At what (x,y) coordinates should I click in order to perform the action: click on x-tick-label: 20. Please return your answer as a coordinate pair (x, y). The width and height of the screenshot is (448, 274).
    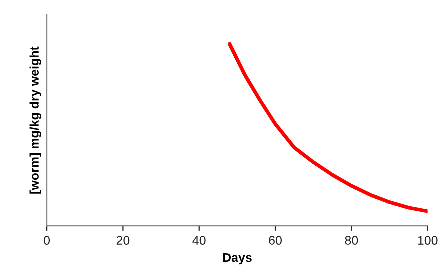
    Looking at the image, I should click on (123, 240).